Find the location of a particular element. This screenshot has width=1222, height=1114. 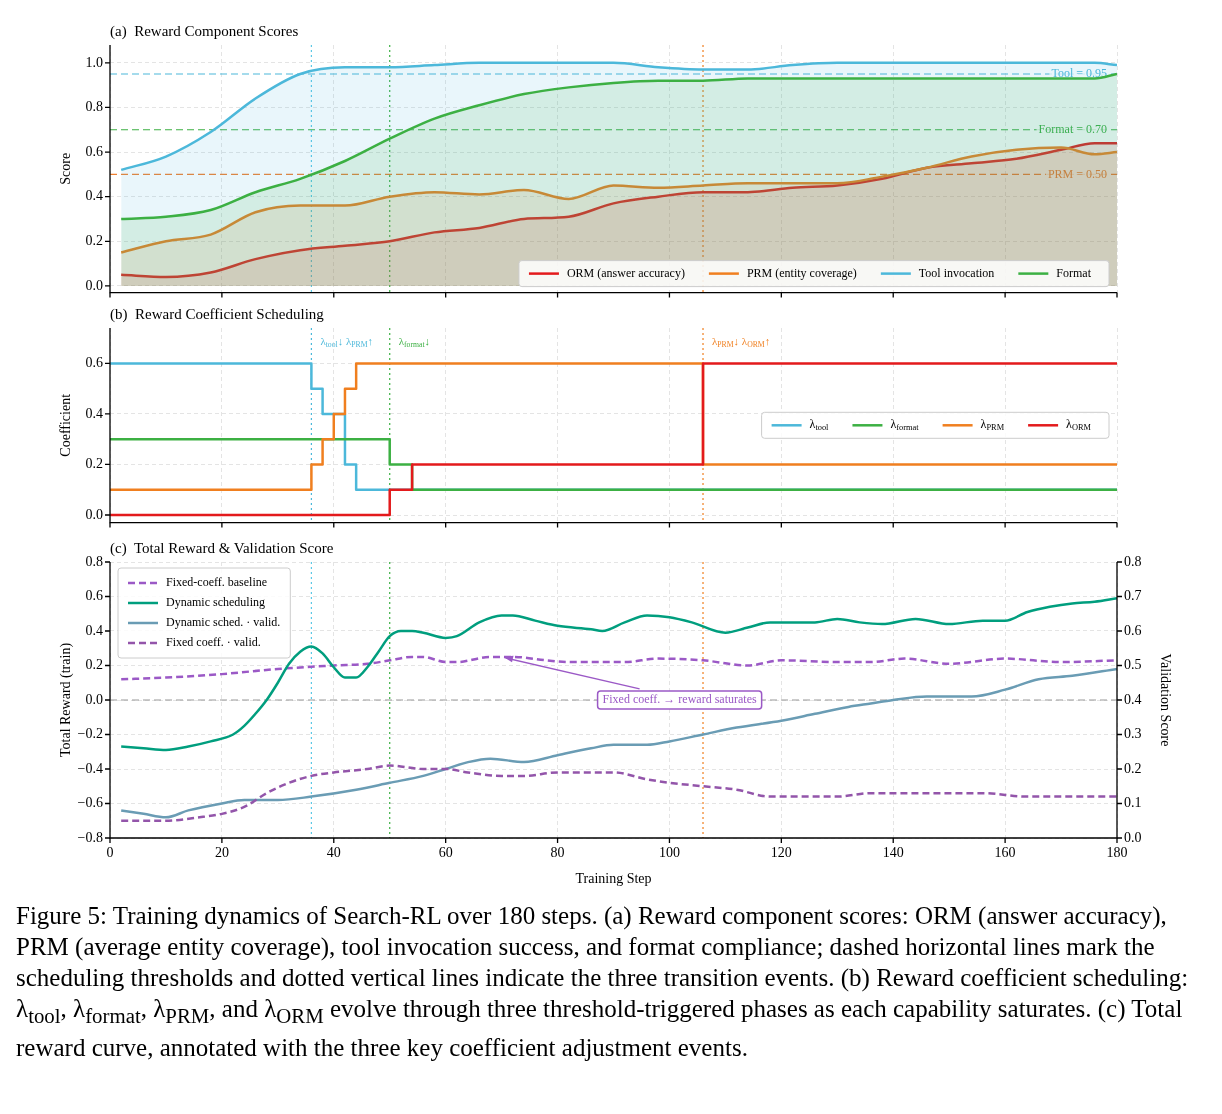

y2-tick-label: 0.1 is located at coordinates (1133, 803).